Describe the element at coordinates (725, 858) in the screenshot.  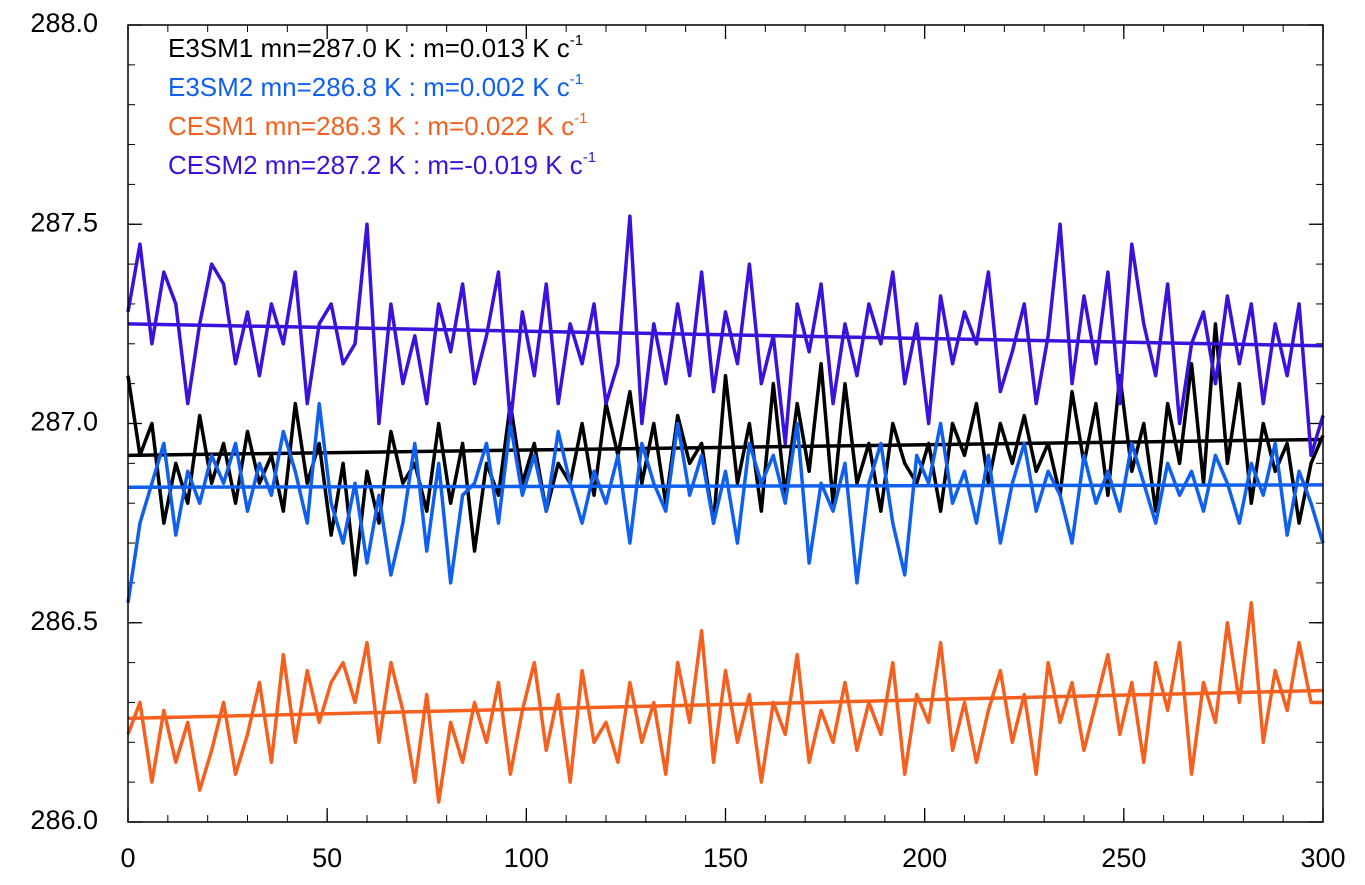
I see `x-tick-label: 150` at that location.